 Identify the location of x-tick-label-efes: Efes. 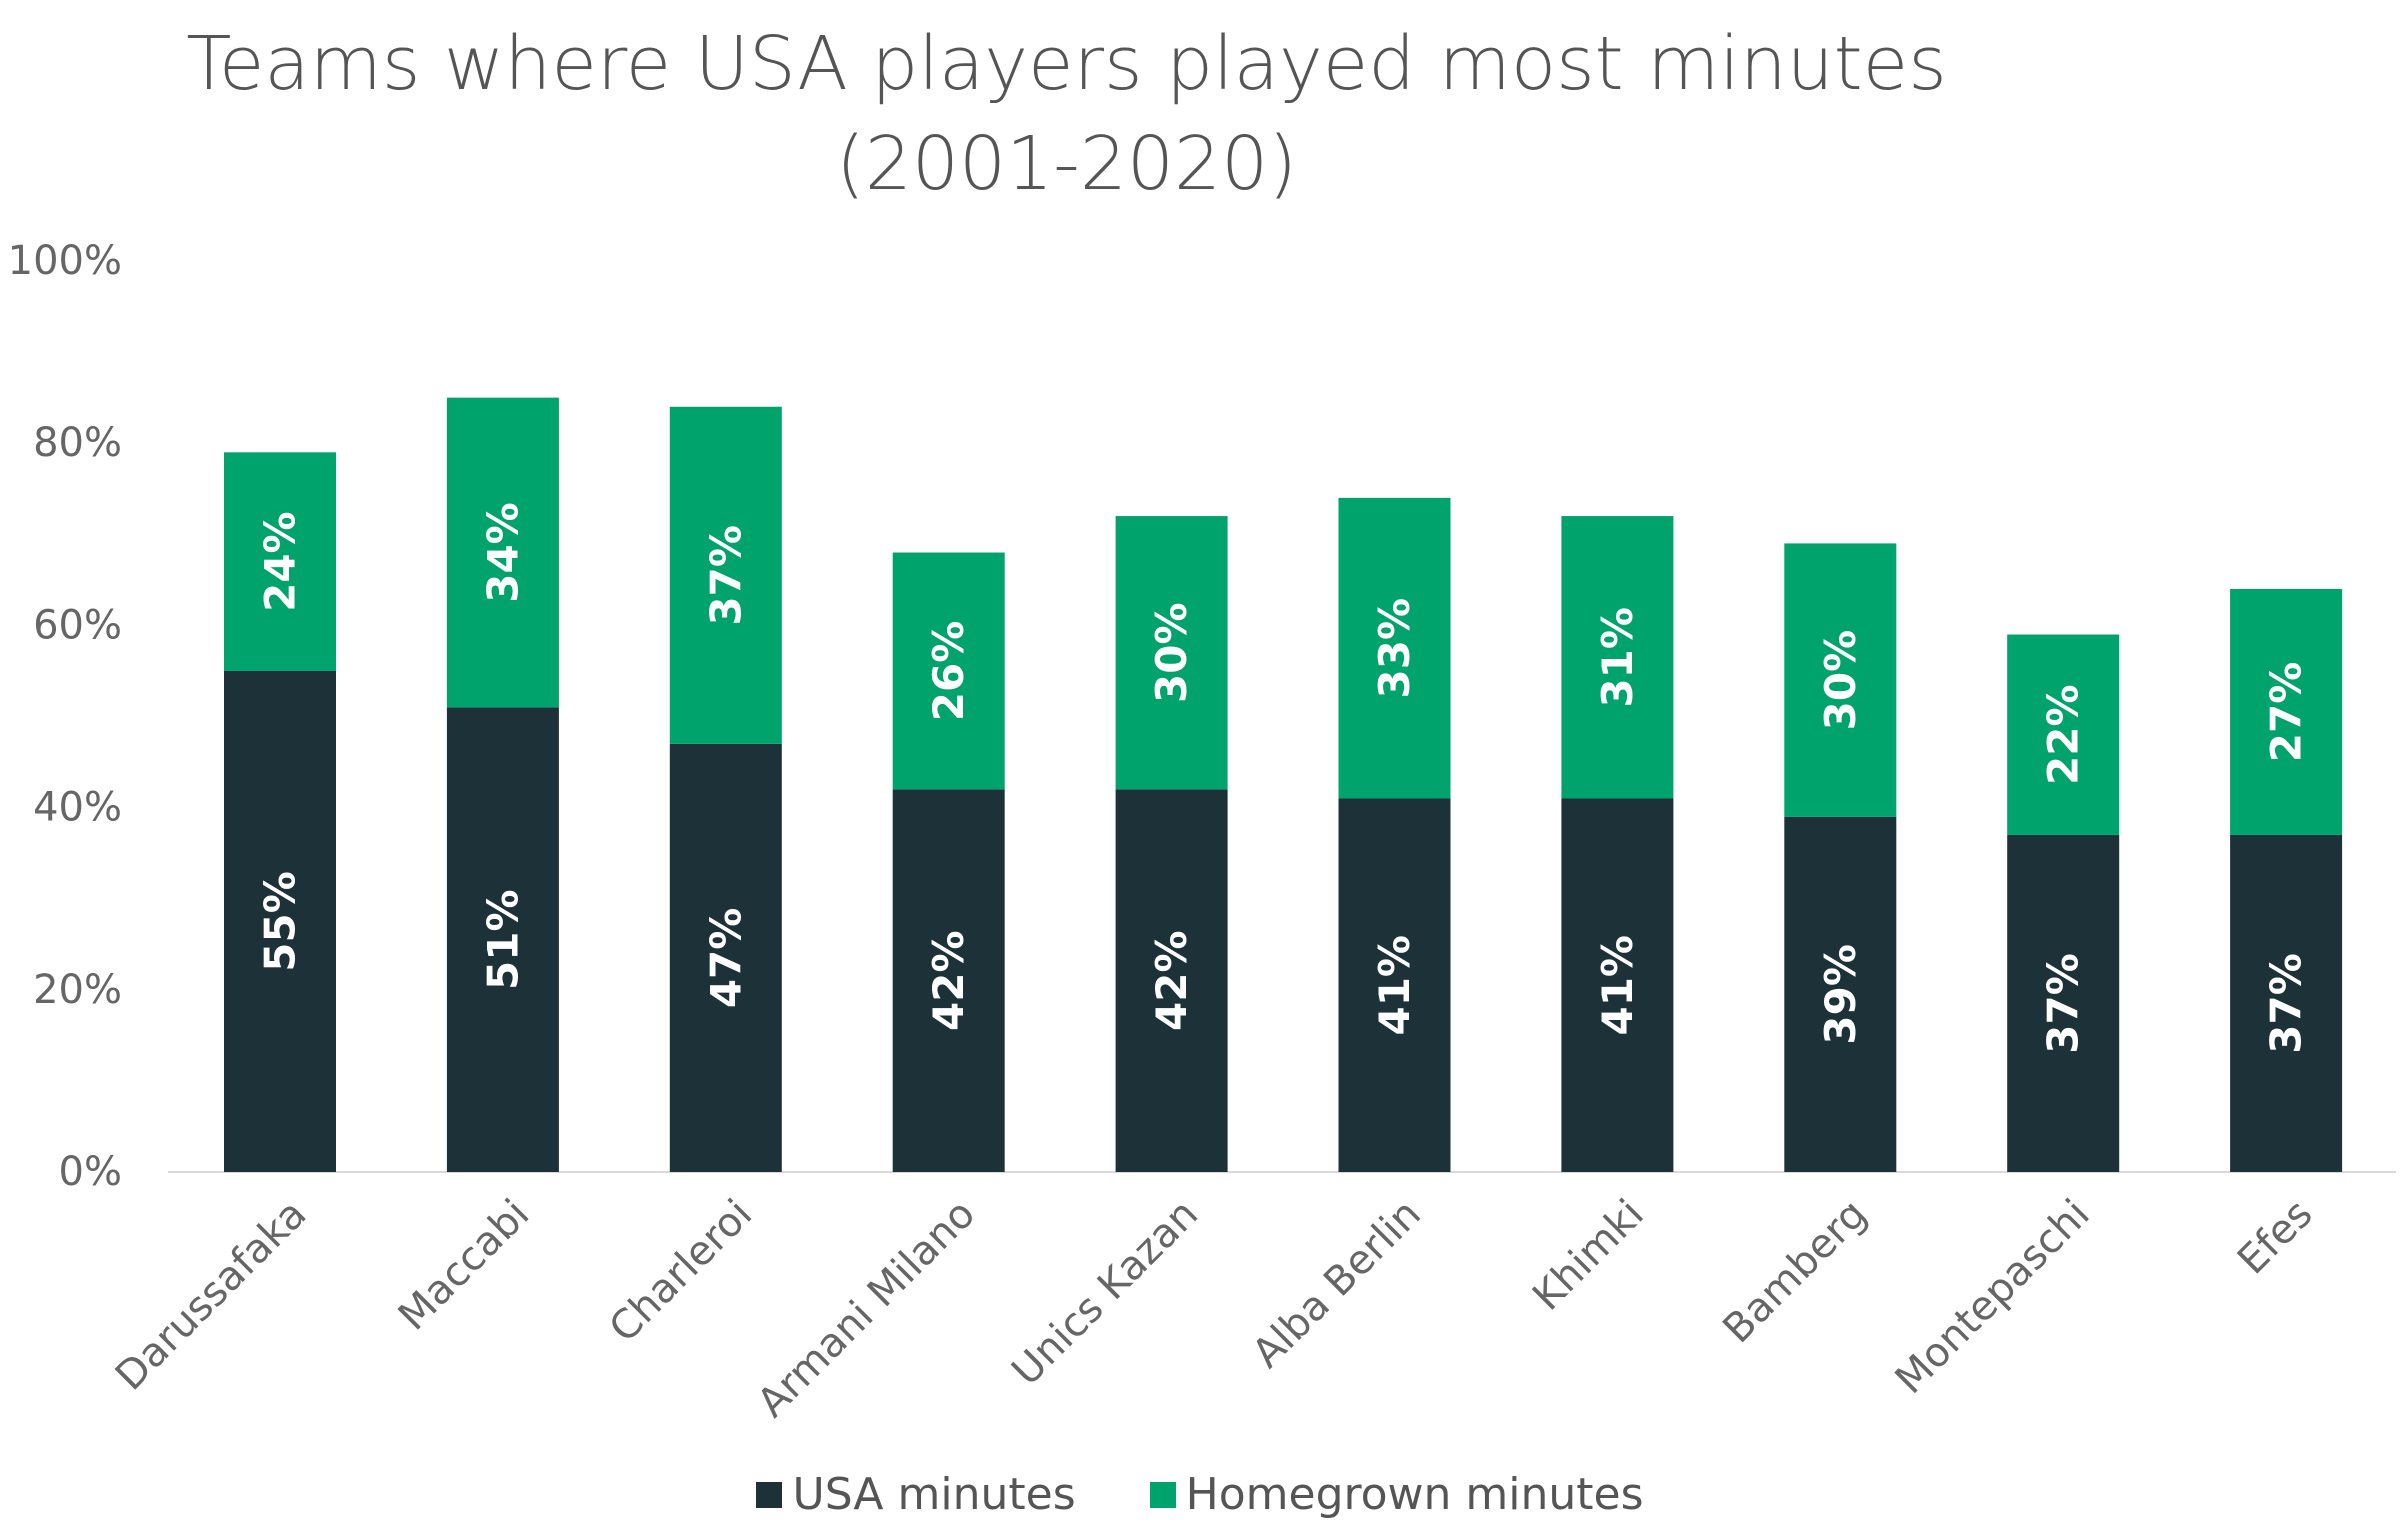
(2275, 1237).